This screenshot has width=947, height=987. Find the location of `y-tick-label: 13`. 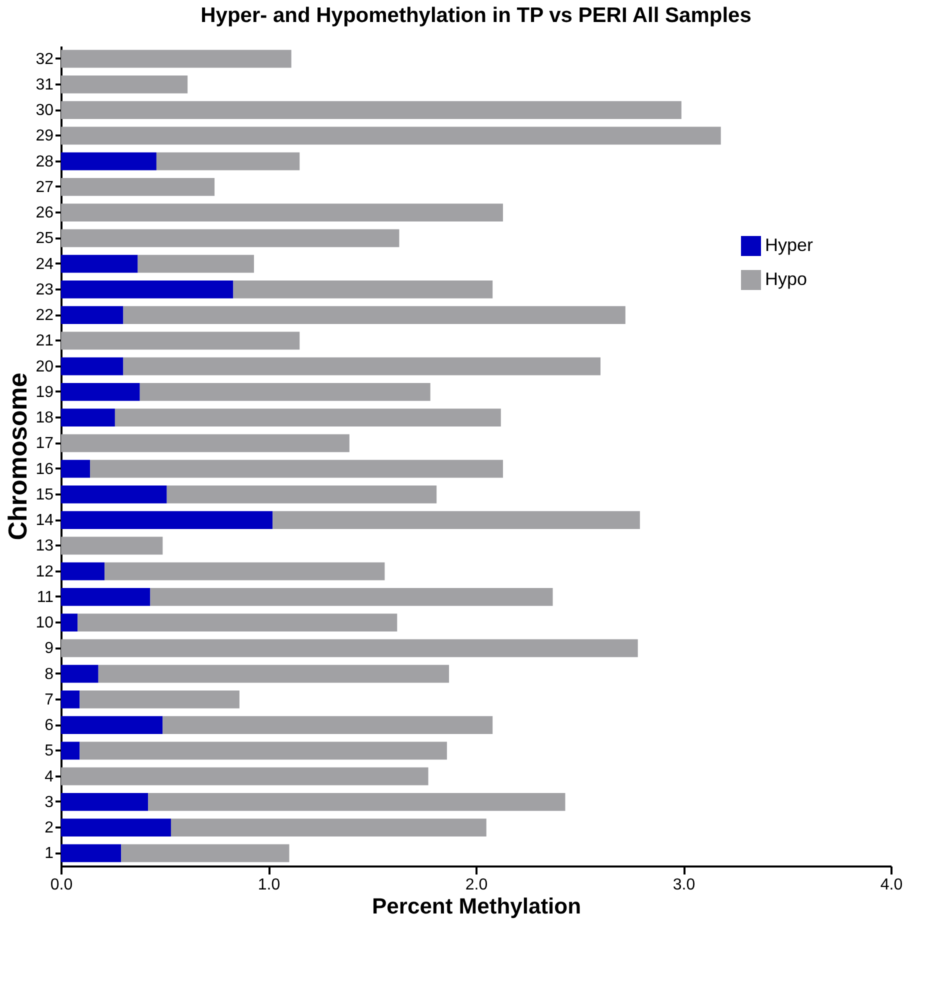

y-tick-label: 13 is located at coordinates (45, 546).